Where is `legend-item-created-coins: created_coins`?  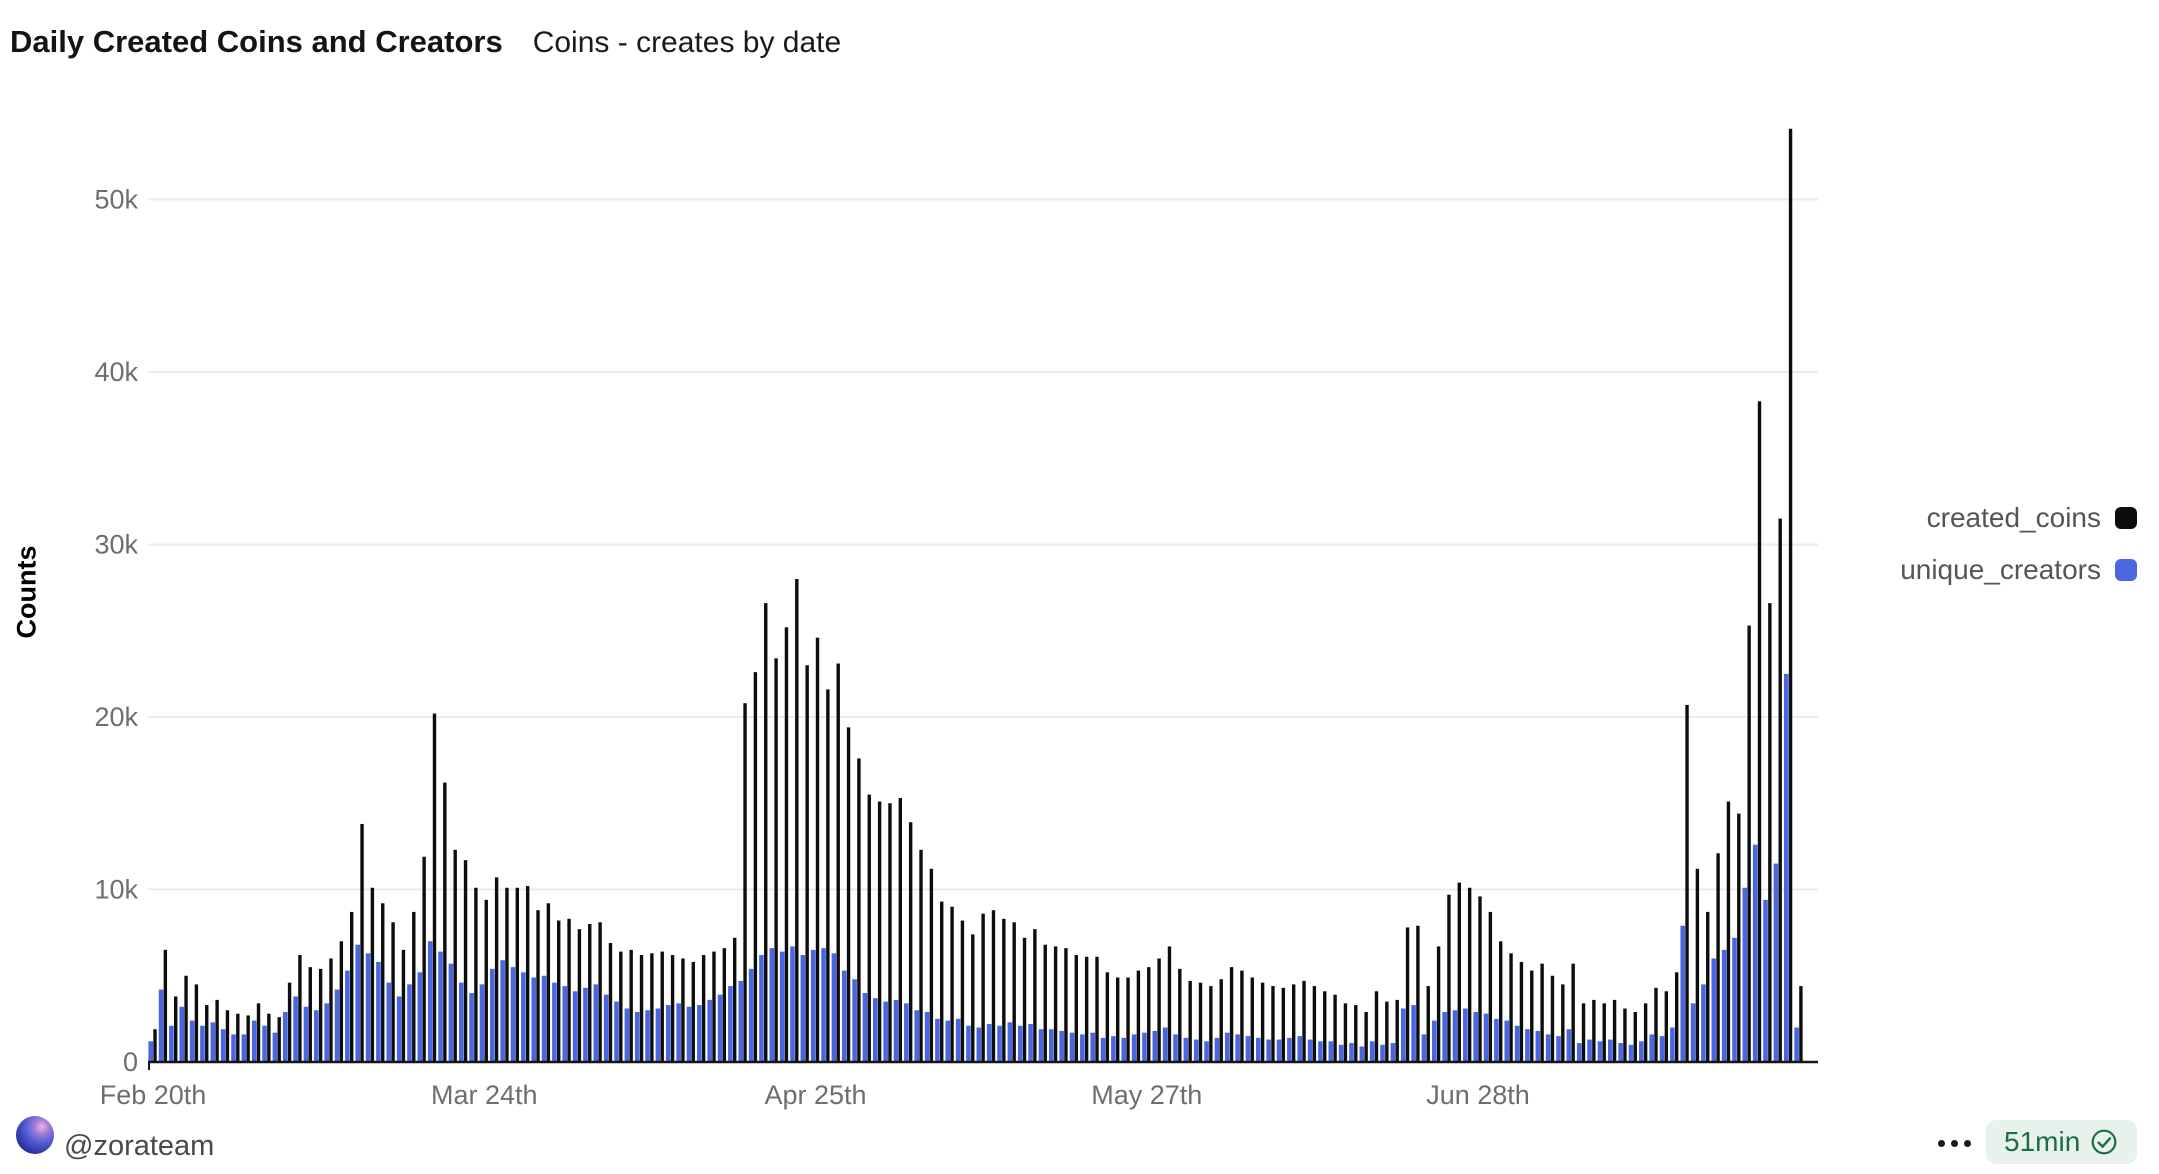
legend-item-created-coins: created_coins is located at coordinates (2032, 518).